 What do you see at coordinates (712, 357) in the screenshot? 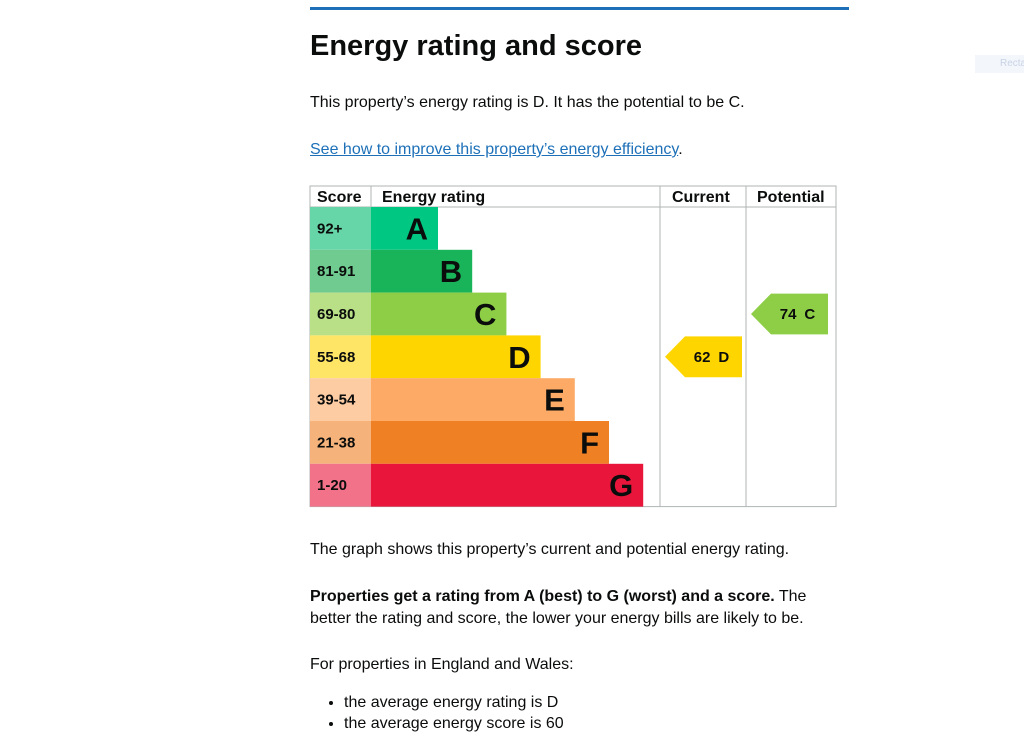
I see `current-label: 62 D` at bounding box center [712, 357].